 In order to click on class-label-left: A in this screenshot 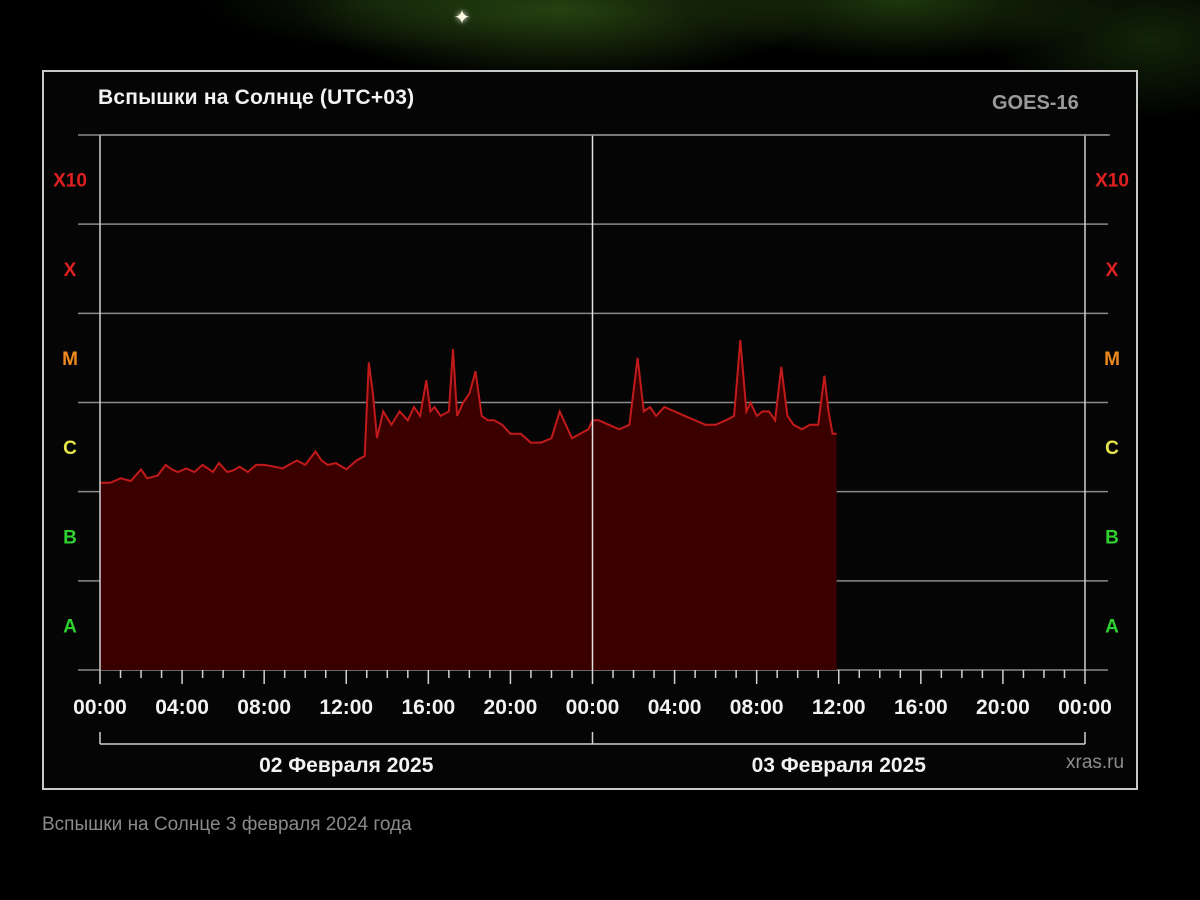, I will do `click(70, 626)`.